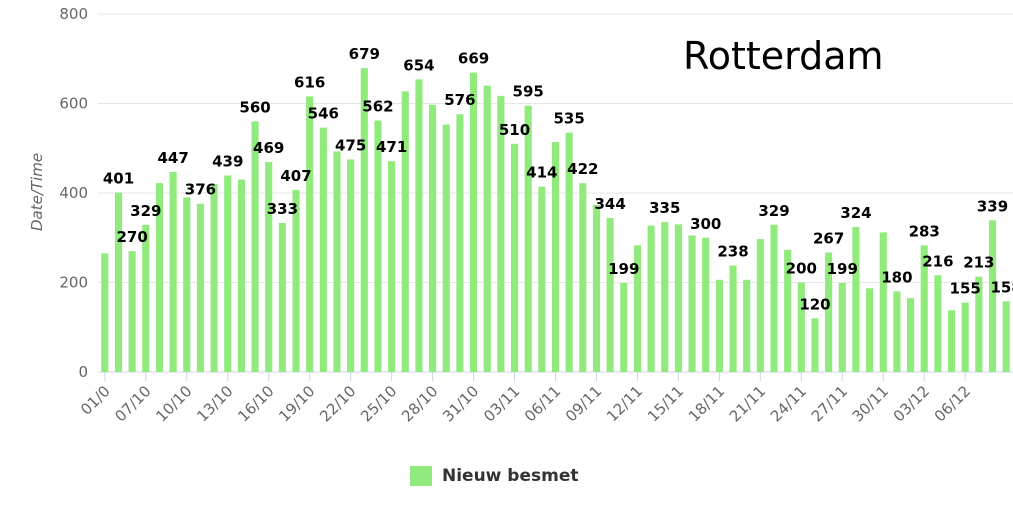 This screenshot has width=1013, height=509. What do you see at coordinates (1002, 287) in the screenshot?
I see `data-label: 158` at bounding box center [1002, 287].